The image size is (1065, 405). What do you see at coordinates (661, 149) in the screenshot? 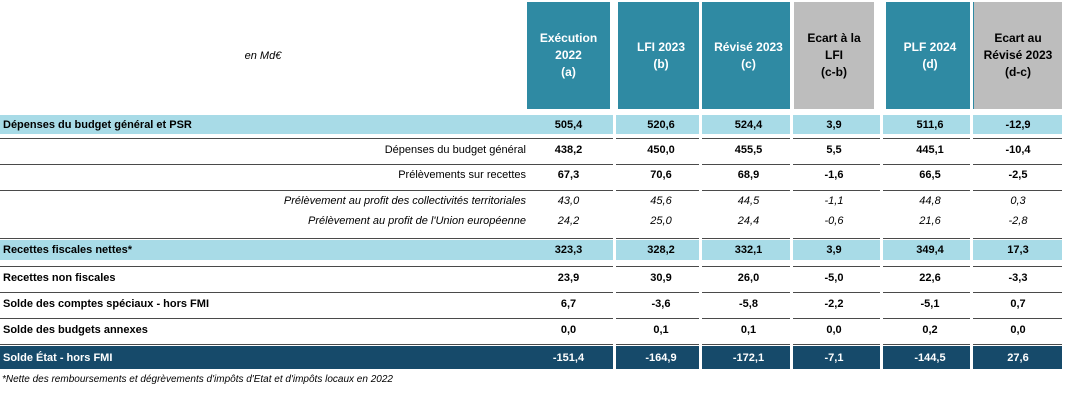
I see `table-cell-lfi2023: 450,0` at bounding box center [661, 149].